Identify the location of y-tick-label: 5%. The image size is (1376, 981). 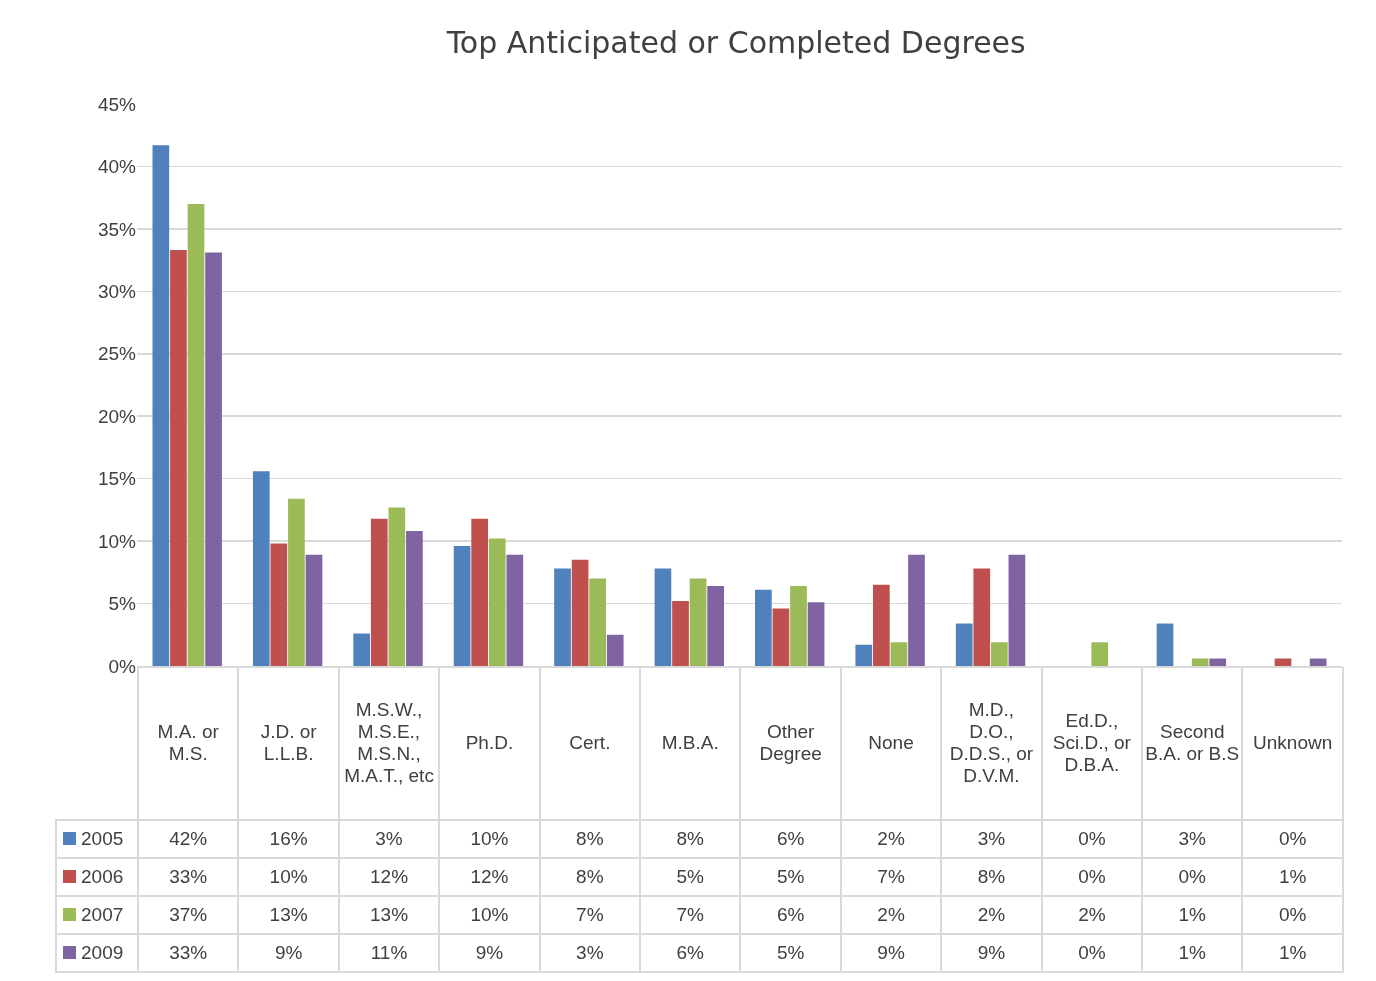
(122, 604).